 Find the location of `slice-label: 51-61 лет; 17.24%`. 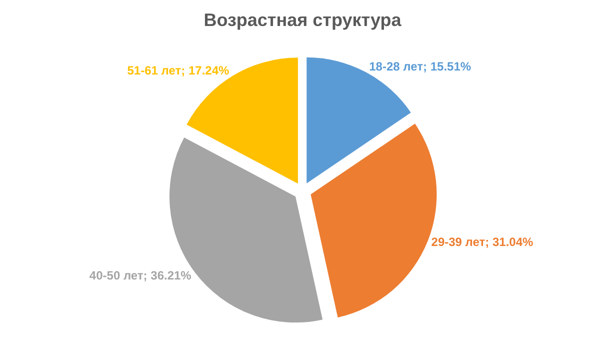

slice-label: 51-61 лет; 17.24% is located at coordinates (178, 70).